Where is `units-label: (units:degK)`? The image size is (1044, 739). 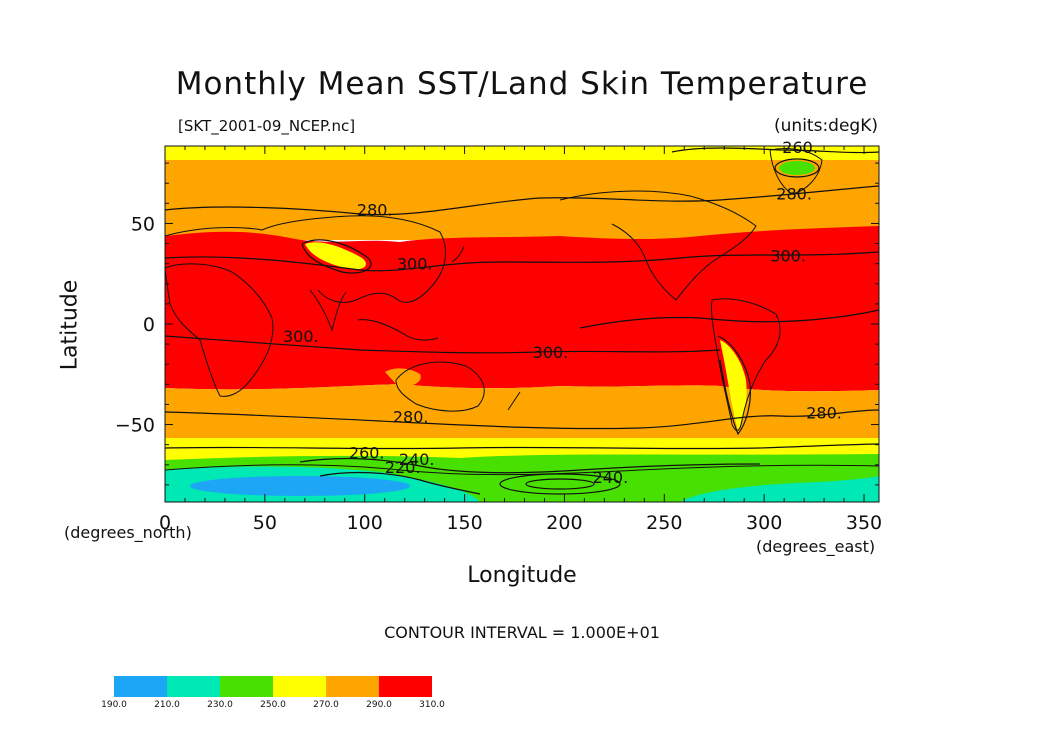
units-label: (units:degK) is located at coordinates (826, 126).